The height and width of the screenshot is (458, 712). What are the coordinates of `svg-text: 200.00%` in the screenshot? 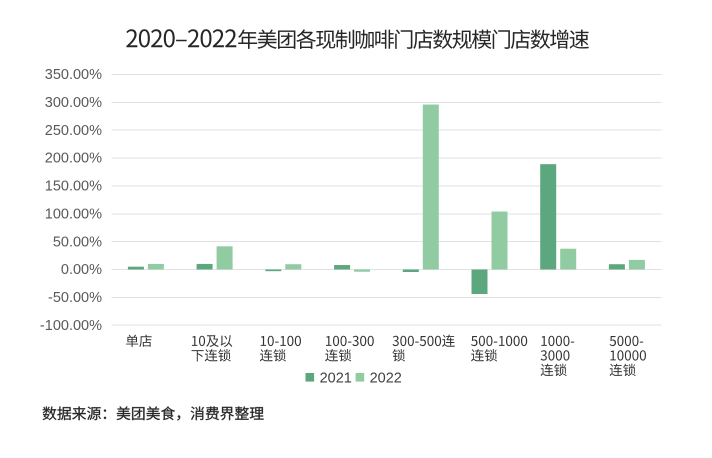 It's located at (73, 159).